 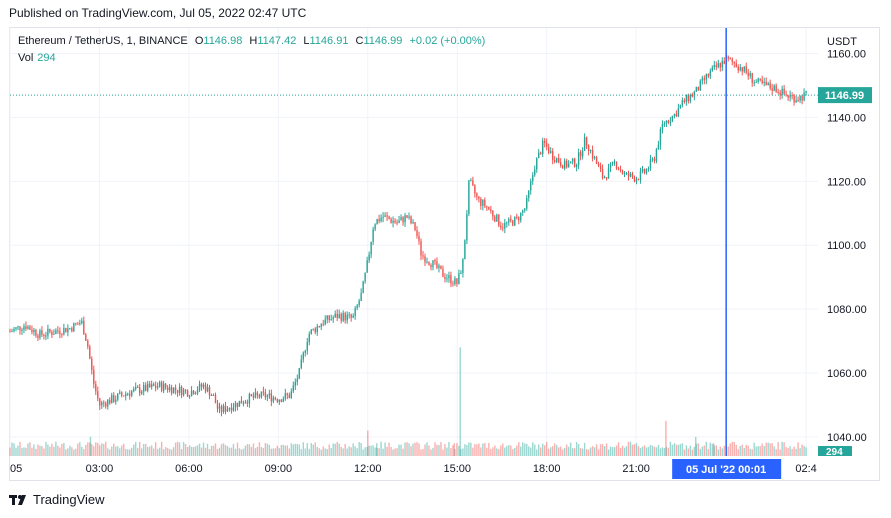 What do you see at coordinates (359, 41) in the screenshot?
I see `close-label: C` at bounding box center [359, 41].